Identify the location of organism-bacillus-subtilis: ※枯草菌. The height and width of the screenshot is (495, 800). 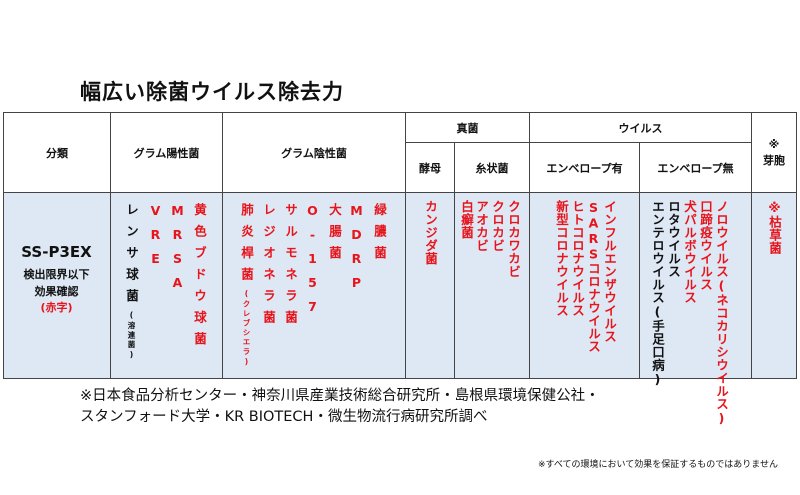
(774, 227).